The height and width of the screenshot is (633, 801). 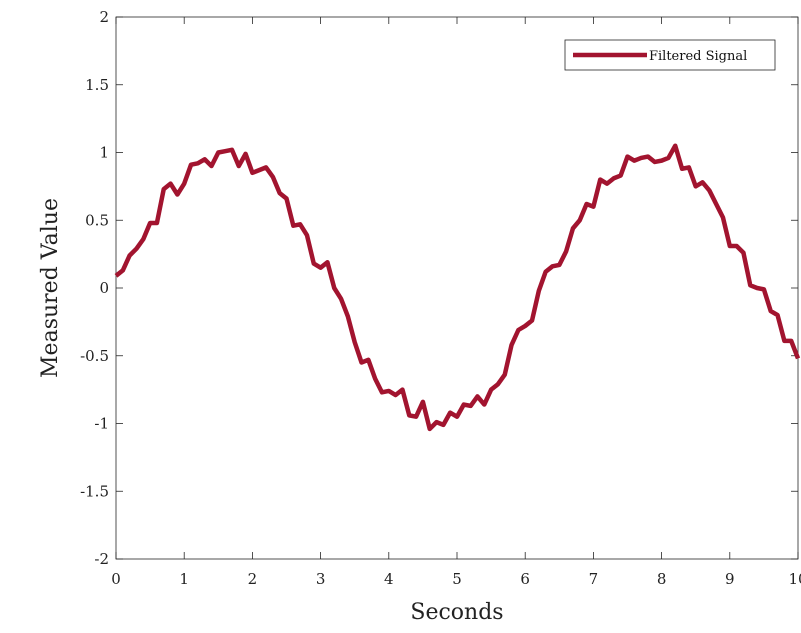 What do you see at coordinates (104, 153) in the screenshot?
I see `y-tick-label: 1` at bounding box center [104, 153].